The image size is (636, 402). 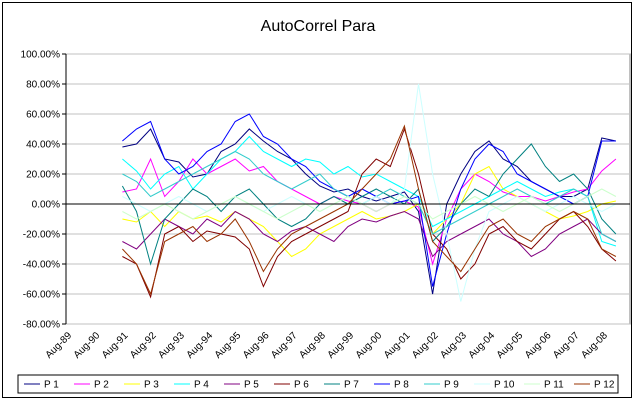 What do you see at coordinates (318, 26) in the screenshot?
I see `chart-title: AutoCorrel Para` at bounding box center [318, 26].